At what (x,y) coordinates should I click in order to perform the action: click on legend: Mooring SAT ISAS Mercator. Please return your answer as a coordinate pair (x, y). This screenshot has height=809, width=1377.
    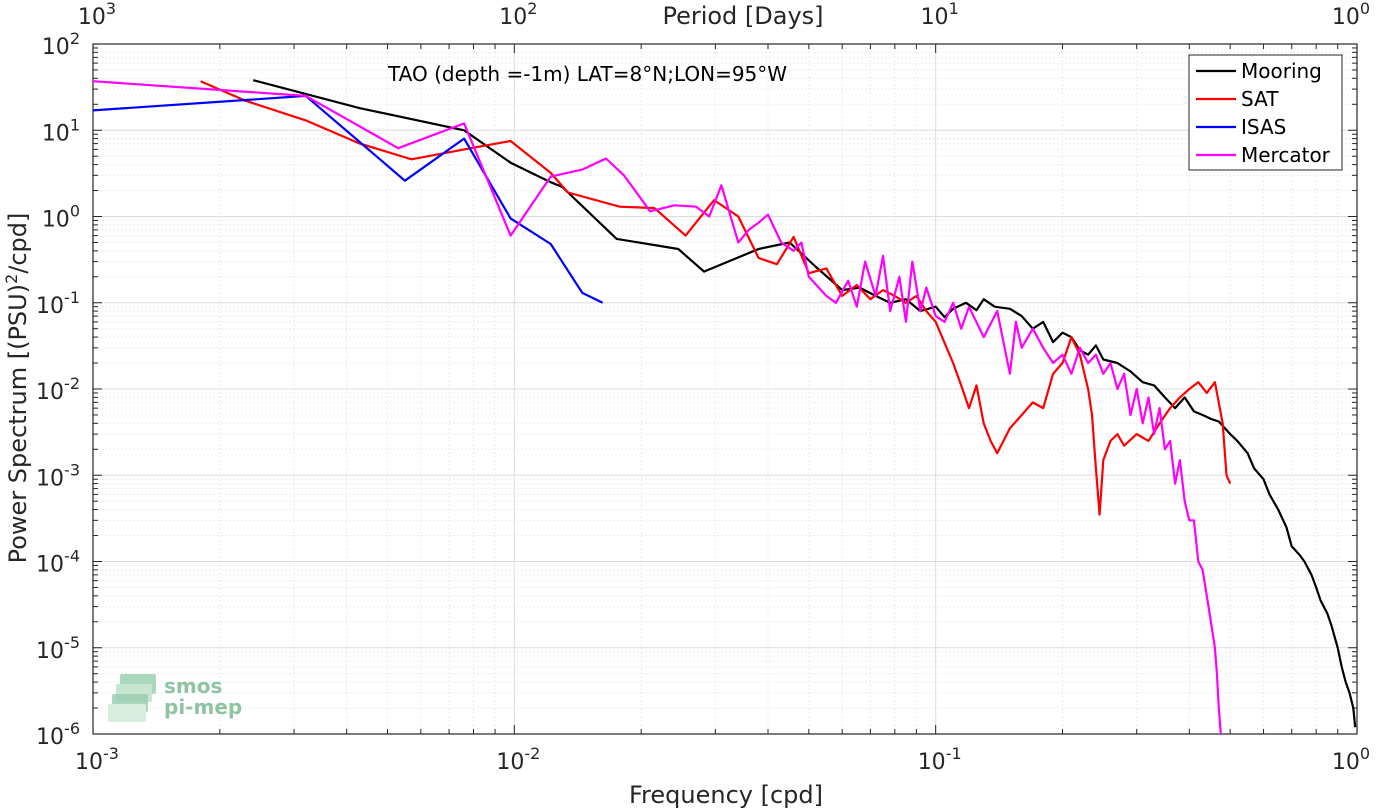
    Looking at the image, I should click on (1265, 112).